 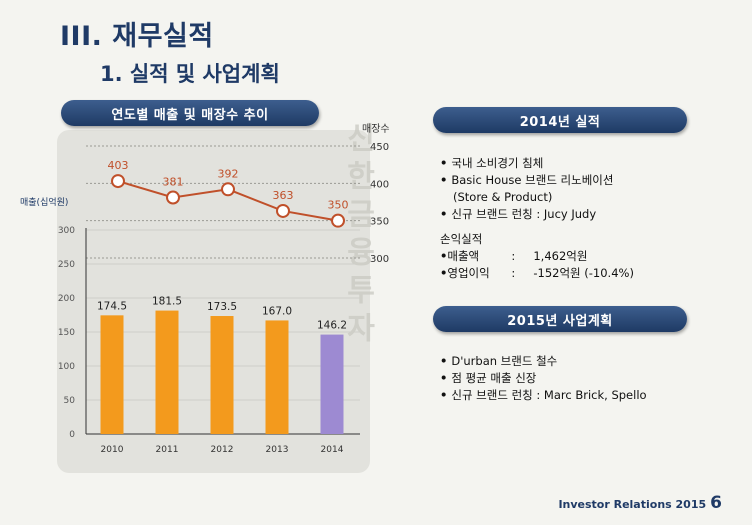 I want to click on perf-item-cont: (Store & Product), so click(x=503, y=197).